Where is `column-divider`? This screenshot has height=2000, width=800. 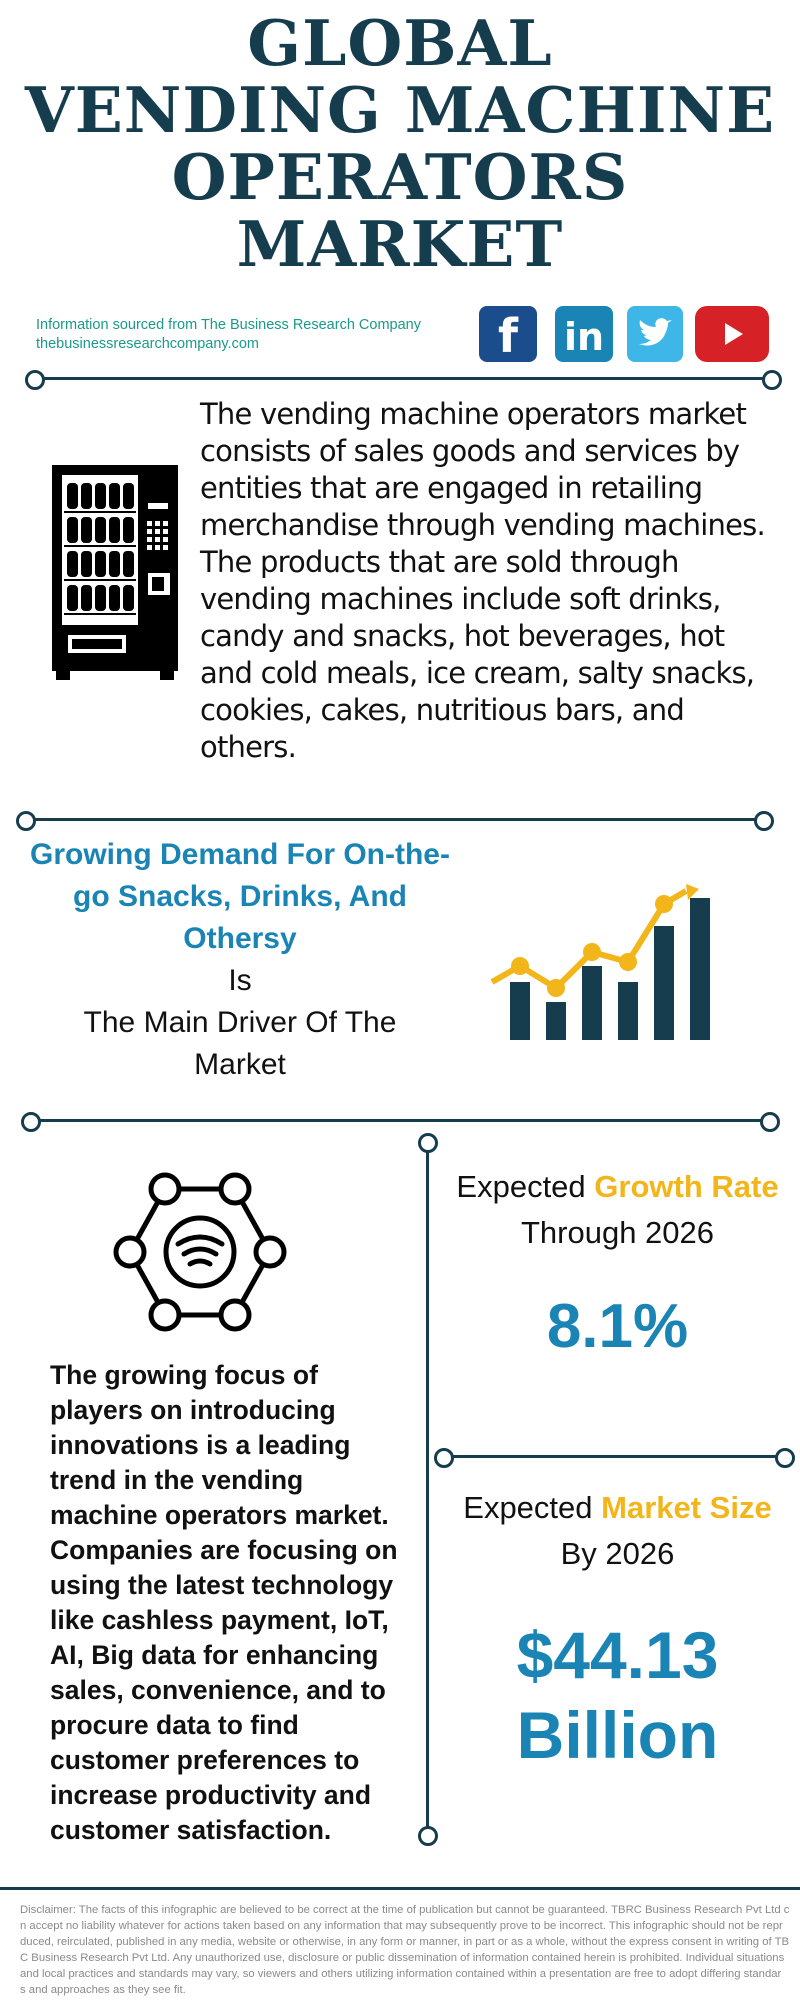 column-divider is located at coordinates (427, 1489).